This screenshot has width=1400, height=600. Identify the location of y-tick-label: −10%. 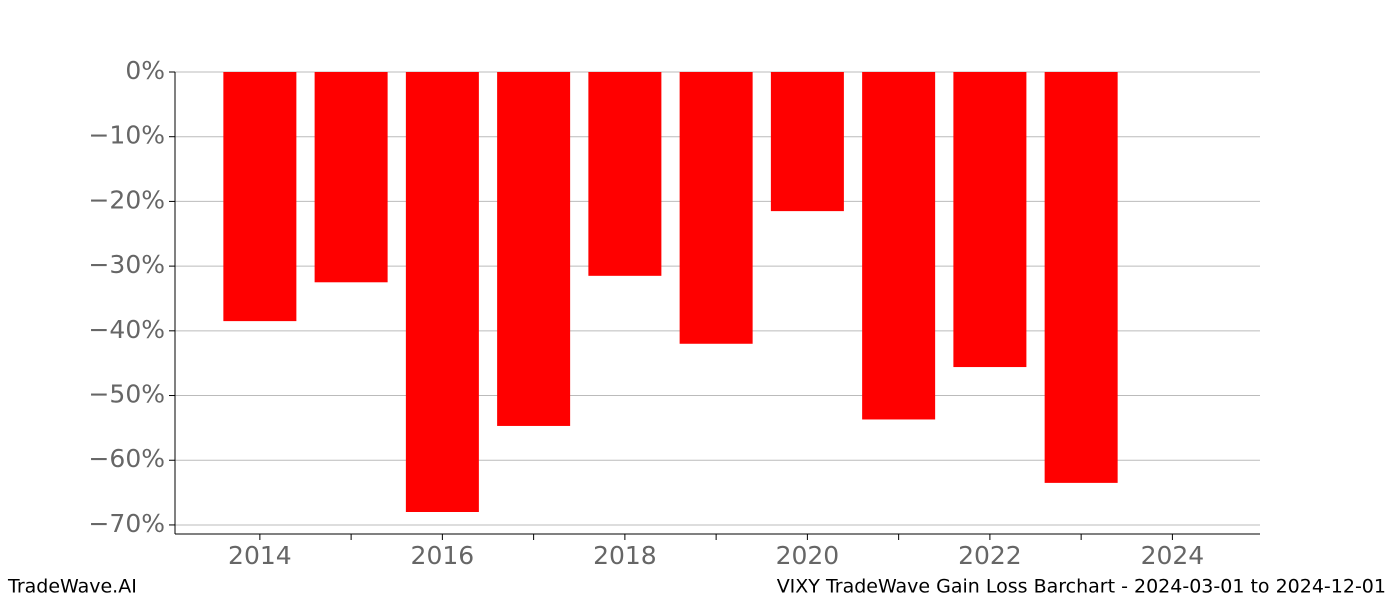
(126, 135).